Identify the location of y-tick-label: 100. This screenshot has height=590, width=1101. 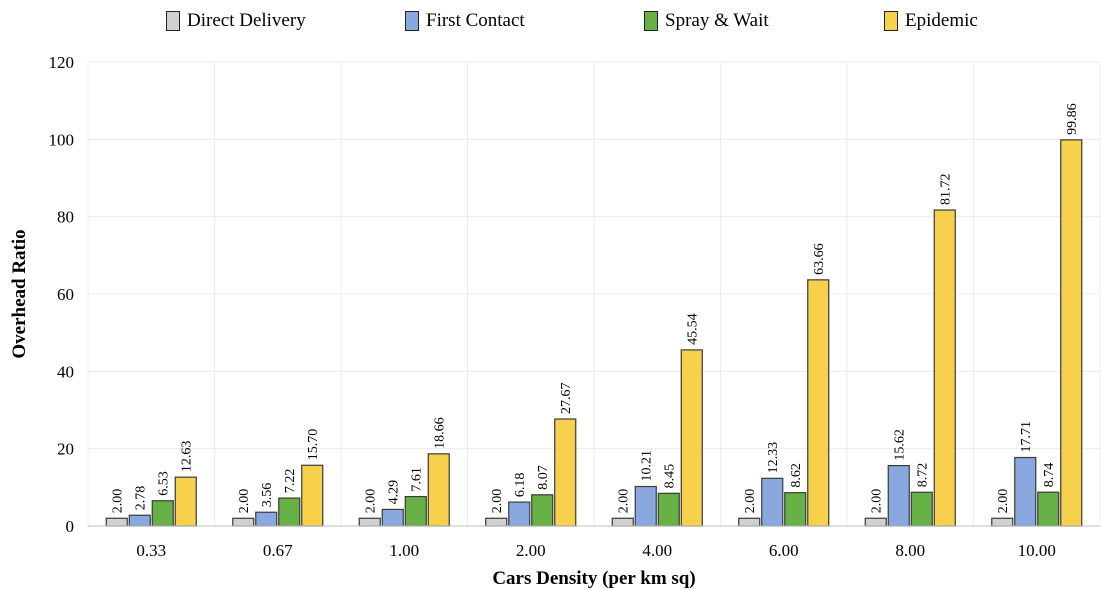
(62, 139).